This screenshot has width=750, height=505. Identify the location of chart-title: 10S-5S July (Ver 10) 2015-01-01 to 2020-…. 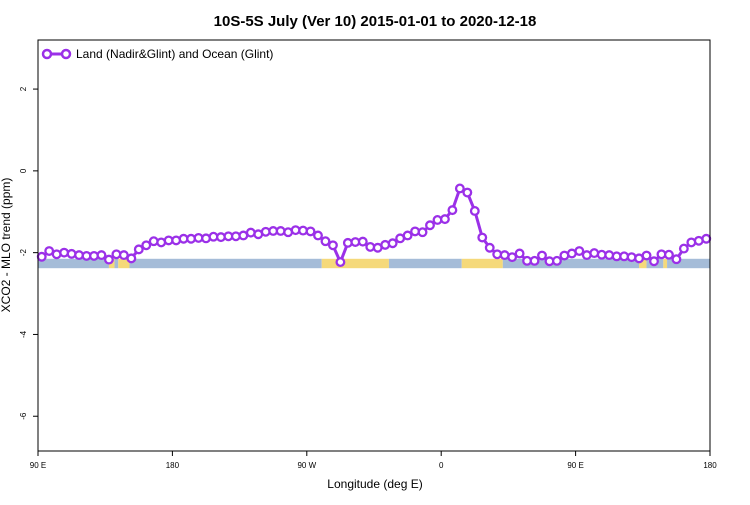
(375, 21).